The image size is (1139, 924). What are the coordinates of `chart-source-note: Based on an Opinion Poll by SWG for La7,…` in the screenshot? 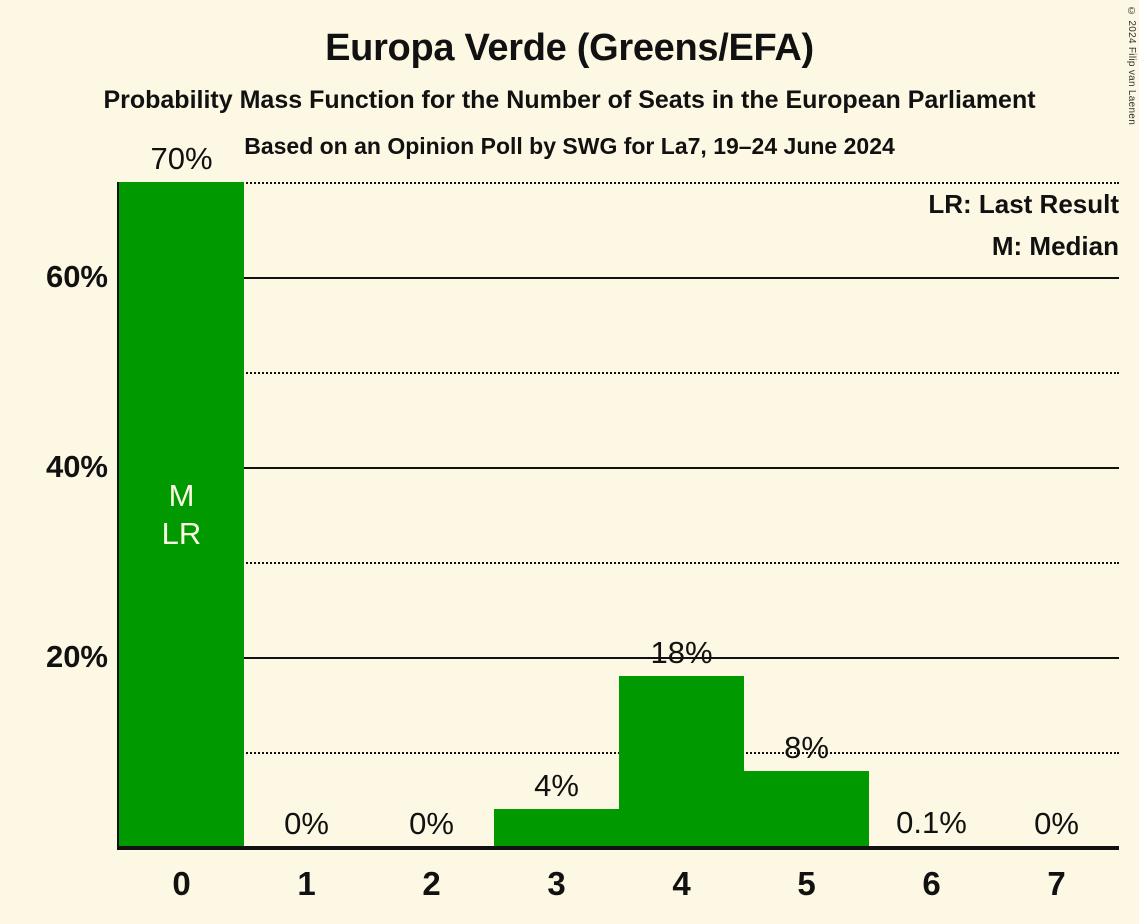 It's located at (569, 146).